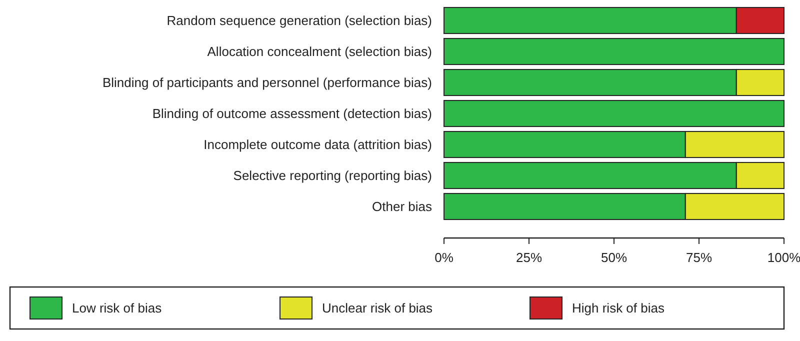 The height and width of the screenshot is (341, 800). Describe the element at coordinates (378, 308) in the screenshot. I see `legend-label: Unclear risk of bias` at that location.